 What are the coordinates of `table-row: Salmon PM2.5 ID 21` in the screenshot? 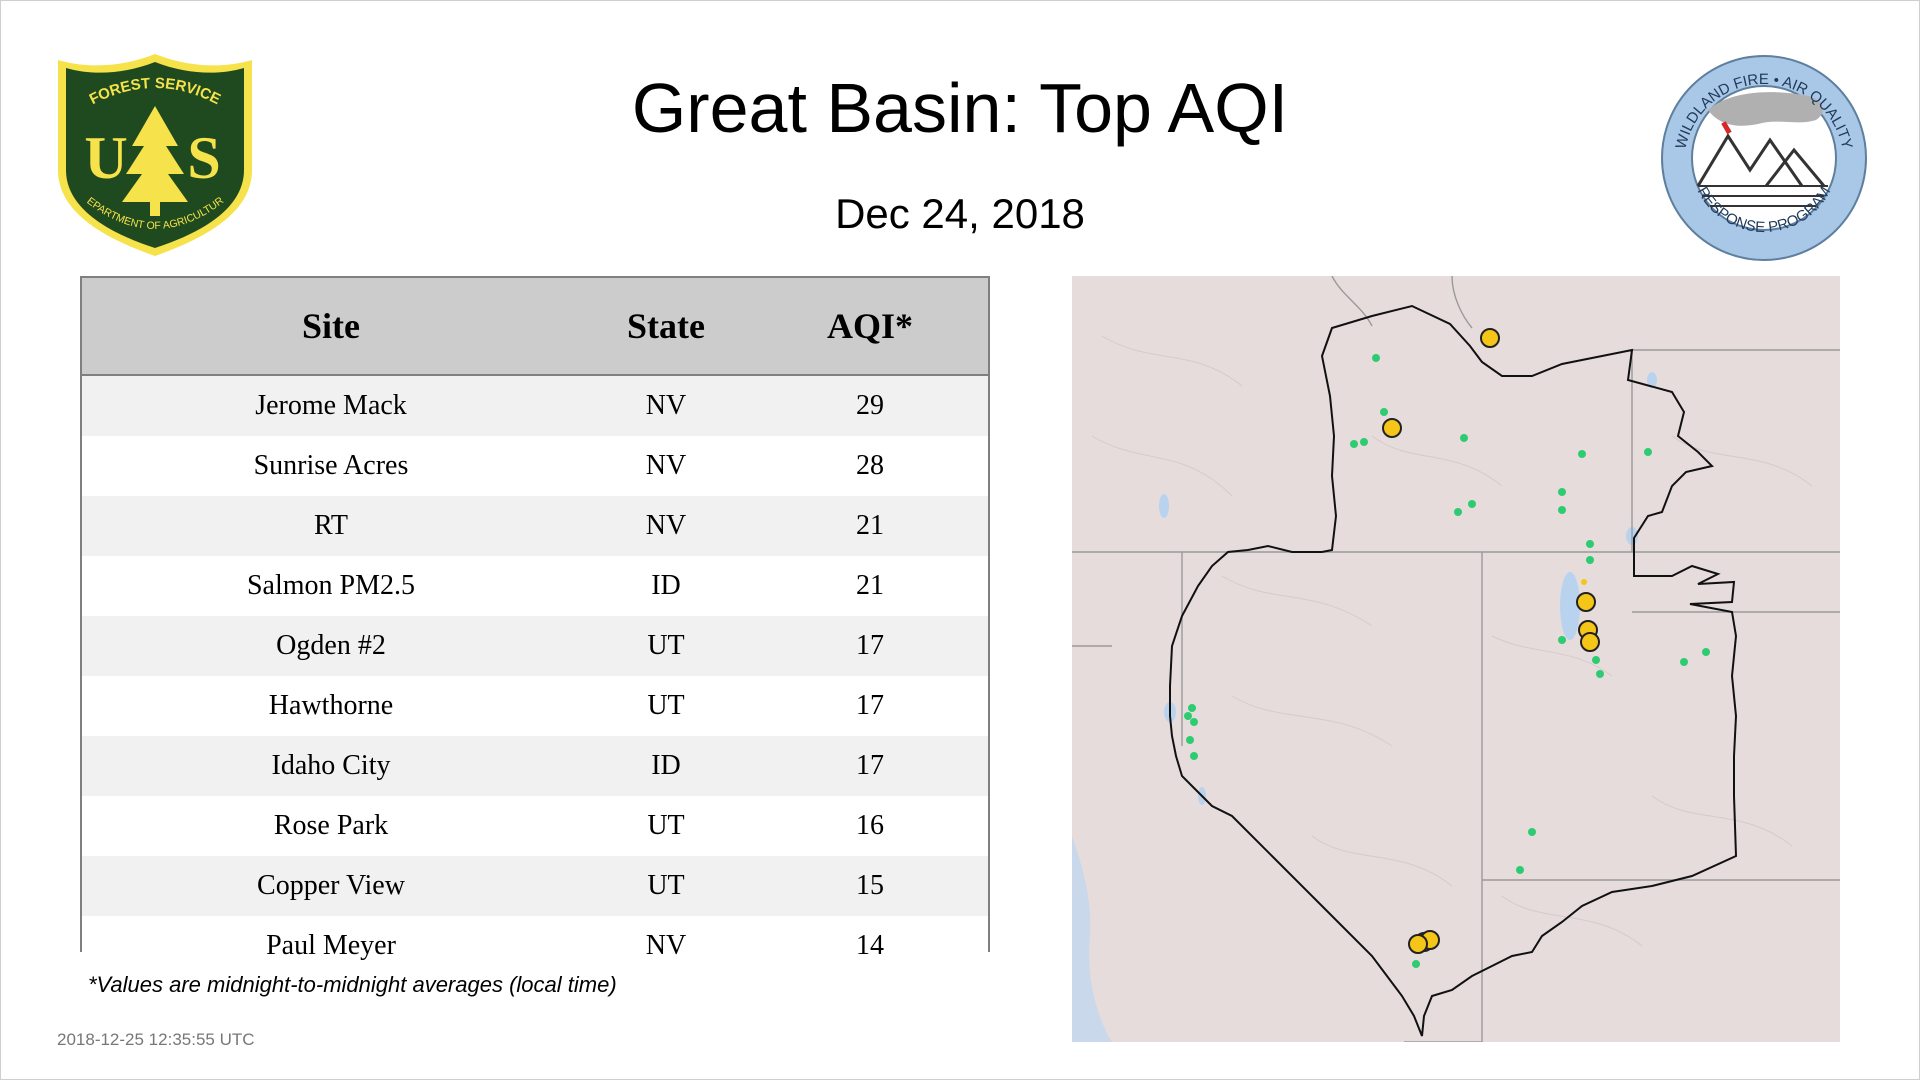 It's located at (535, 586).